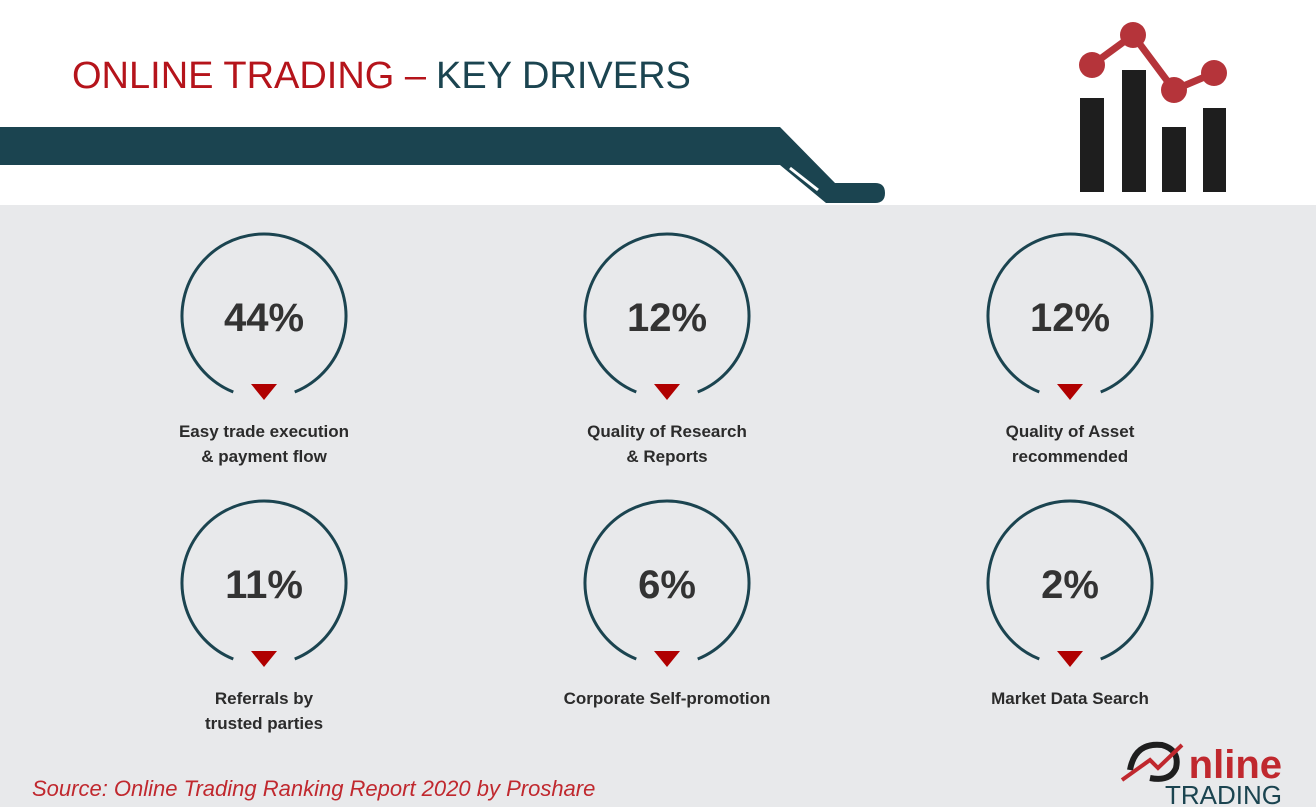 This screenshot has height=807, width=1316. I want to click on logo-line1: nline, so click(1235, 765).